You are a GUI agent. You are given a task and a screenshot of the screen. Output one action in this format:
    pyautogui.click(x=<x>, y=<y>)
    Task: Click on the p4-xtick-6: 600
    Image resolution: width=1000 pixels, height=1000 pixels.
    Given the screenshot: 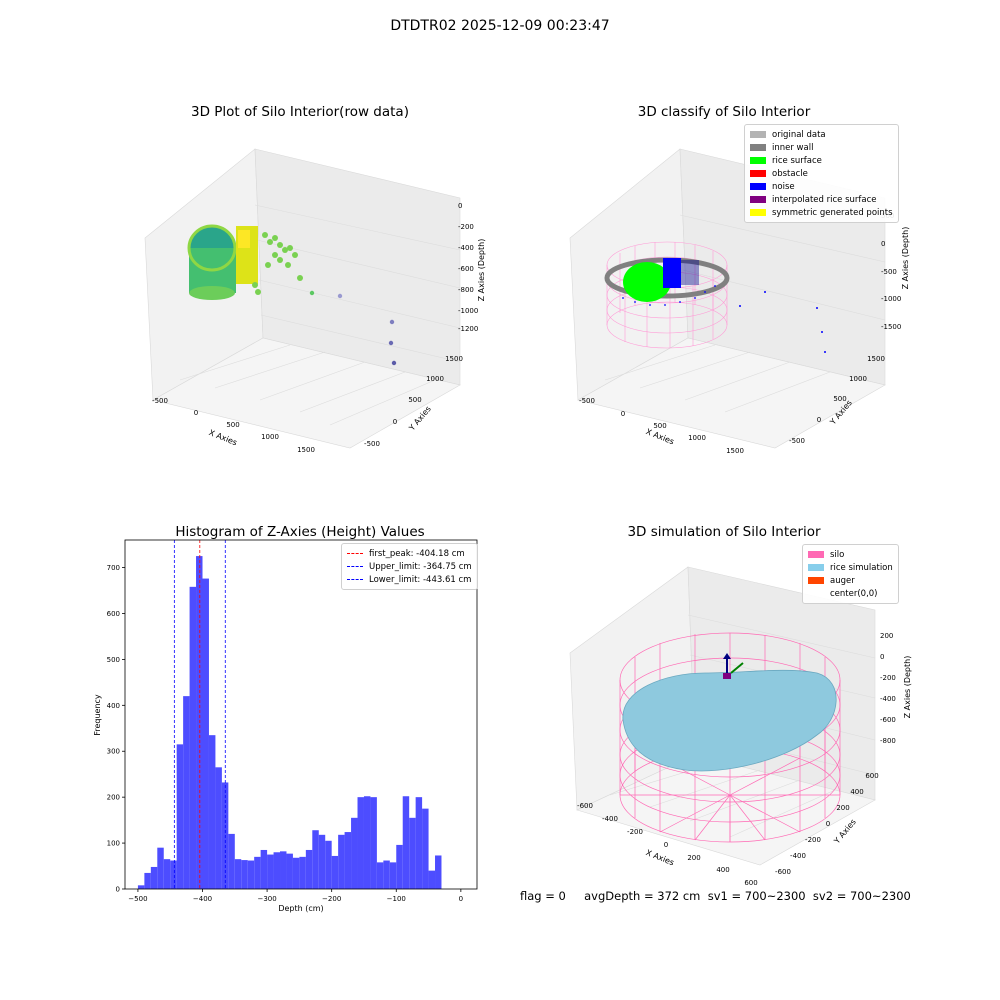 What is the action you would take?
    pyautogui.click(x=750, y=882)
    